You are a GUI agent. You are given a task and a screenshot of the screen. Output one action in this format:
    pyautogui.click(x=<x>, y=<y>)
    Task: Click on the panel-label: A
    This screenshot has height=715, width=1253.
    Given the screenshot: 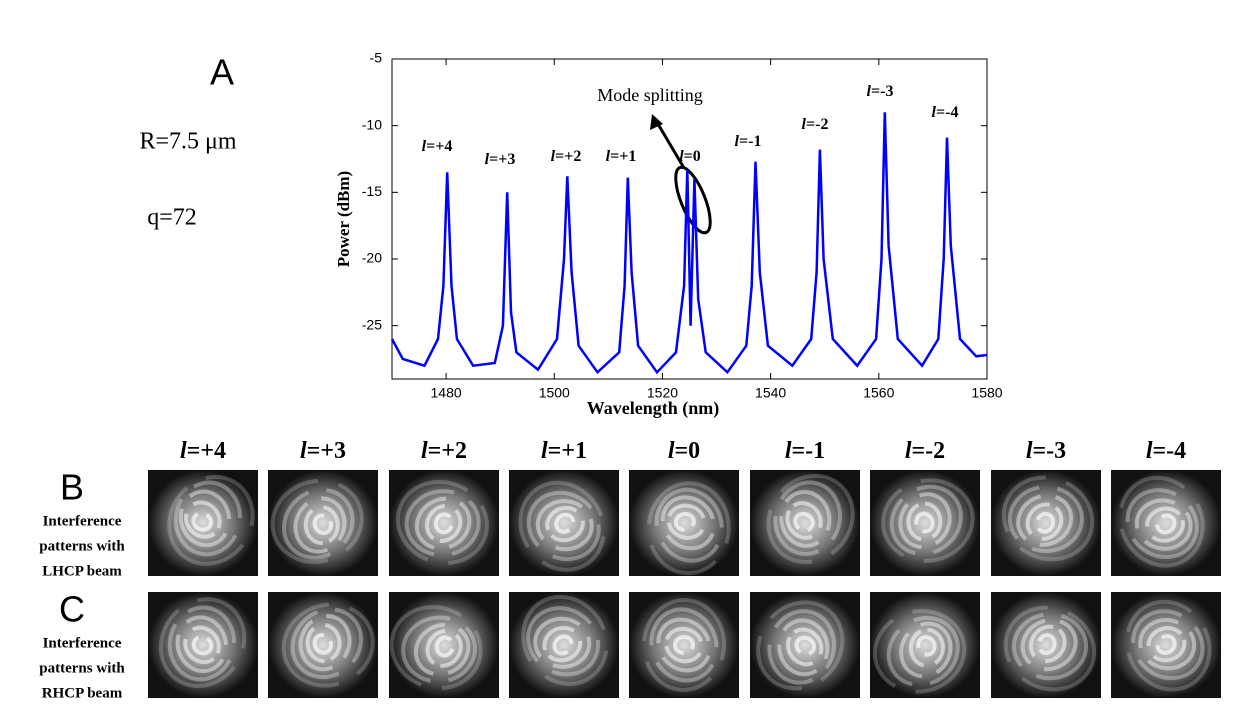 What is the action you would take?
    pyautogui.click(x=222, y=72)
    